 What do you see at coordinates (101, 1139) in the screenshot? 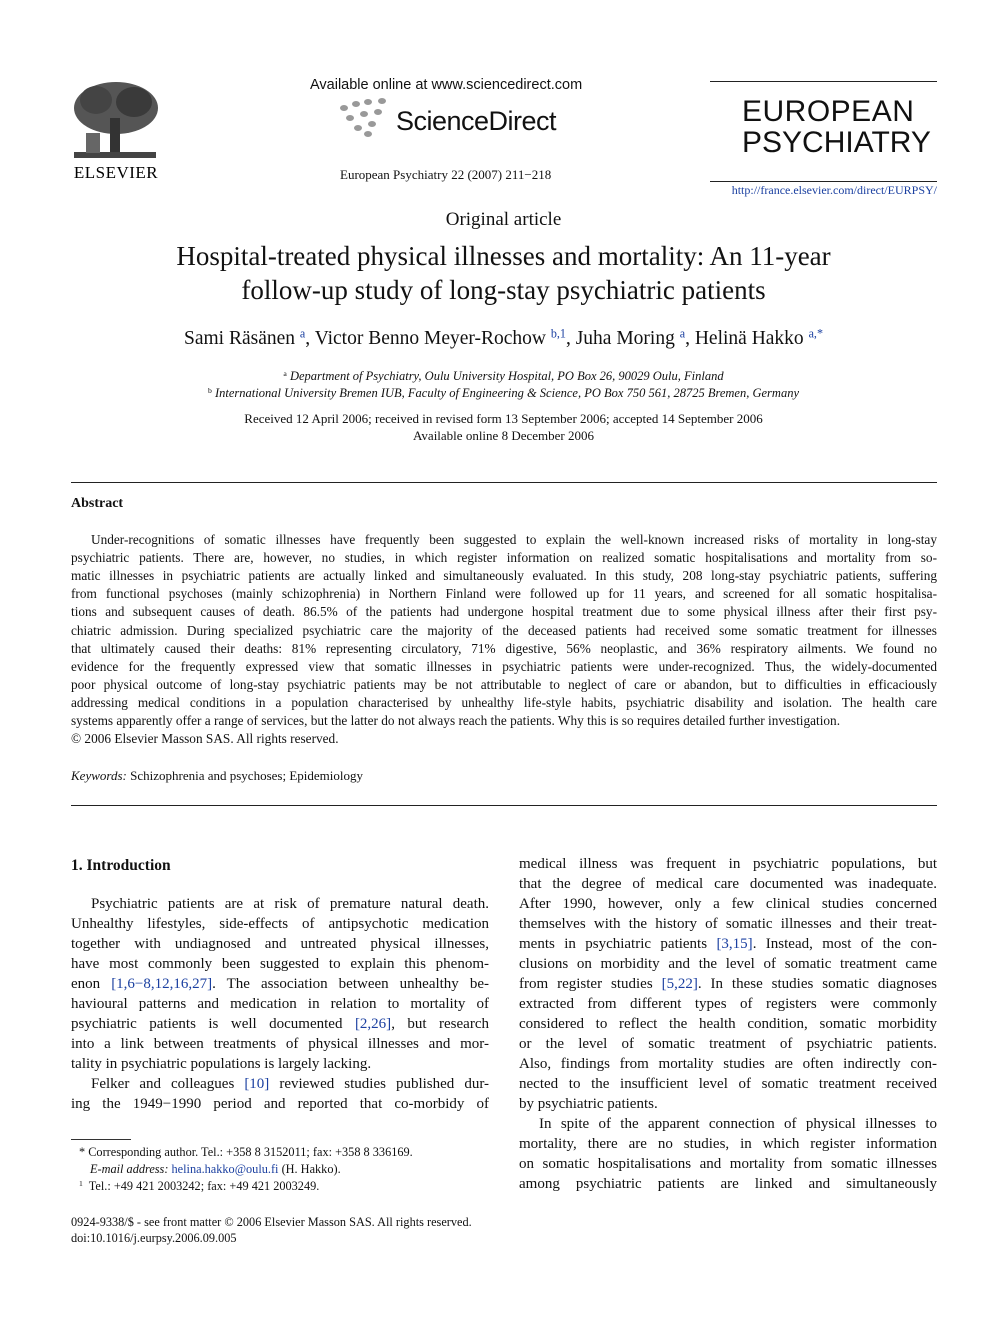
I see `footnote-rule` at bounding box center [101, 1139].